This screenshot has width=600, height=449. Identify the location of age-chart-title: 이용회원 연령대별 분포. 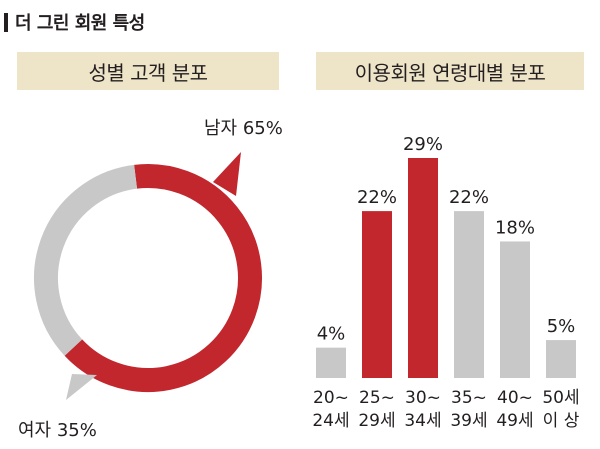
(450, 71).